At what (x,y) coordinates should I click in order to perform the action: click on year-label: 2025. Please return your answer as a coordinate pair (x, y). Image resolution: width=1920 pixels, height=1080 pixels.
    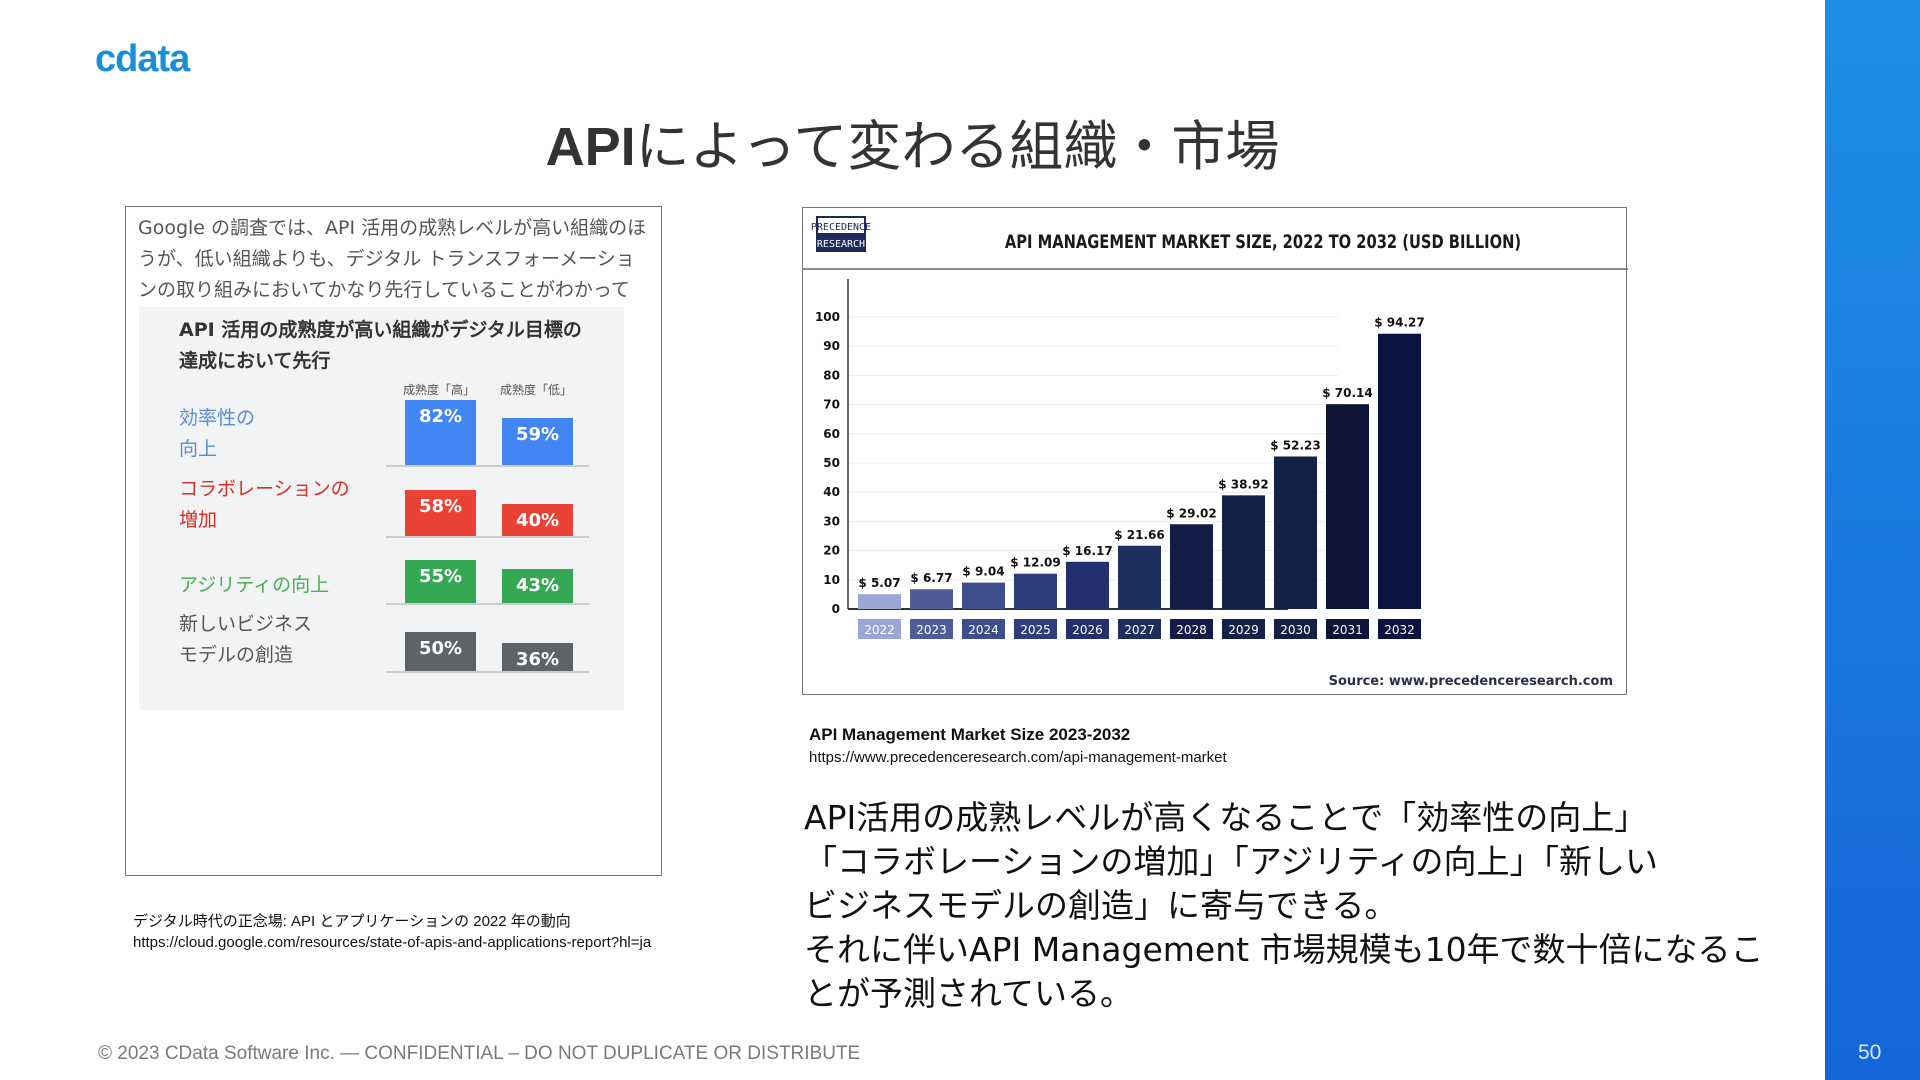
    Looking at the image, I should click on (1035, 630).